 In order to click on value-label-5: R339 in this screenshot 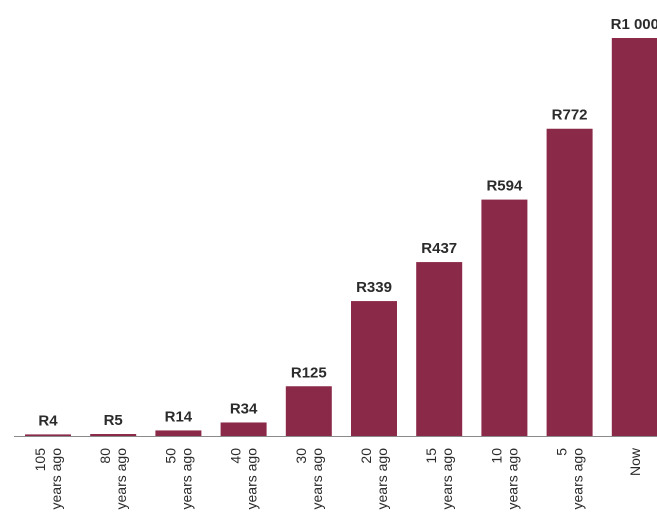, I will do `click(374, 287)`.